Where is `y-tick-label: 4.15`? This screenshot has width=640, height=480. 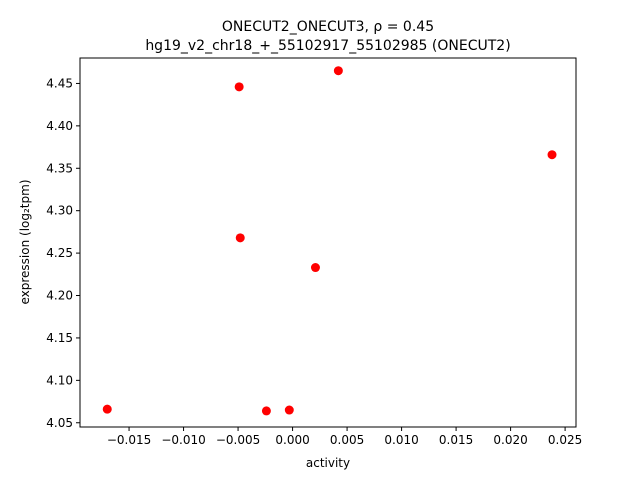 y-tick-label: 4.15 is located at coordinates (59, 338).